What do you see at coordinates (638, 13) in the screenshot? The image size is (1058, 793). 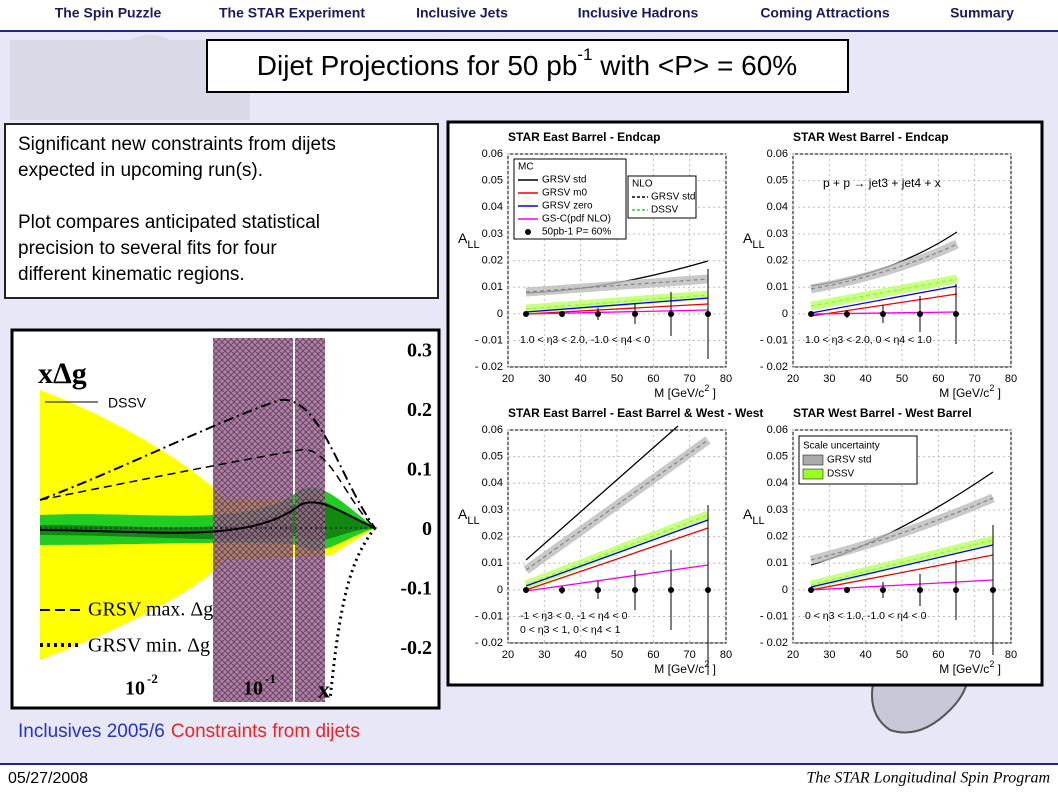 I see `nav-item: Inclusive Hadrons` at bounding box center [638, 13].